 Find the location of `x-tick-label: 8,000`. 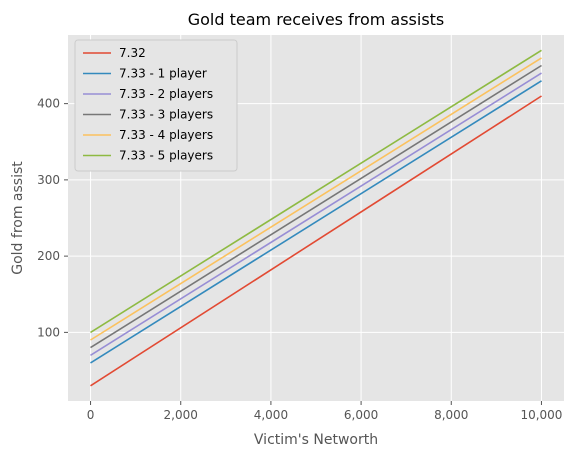

x-tick-label: 8,000 is located at coordinates (451, 415).